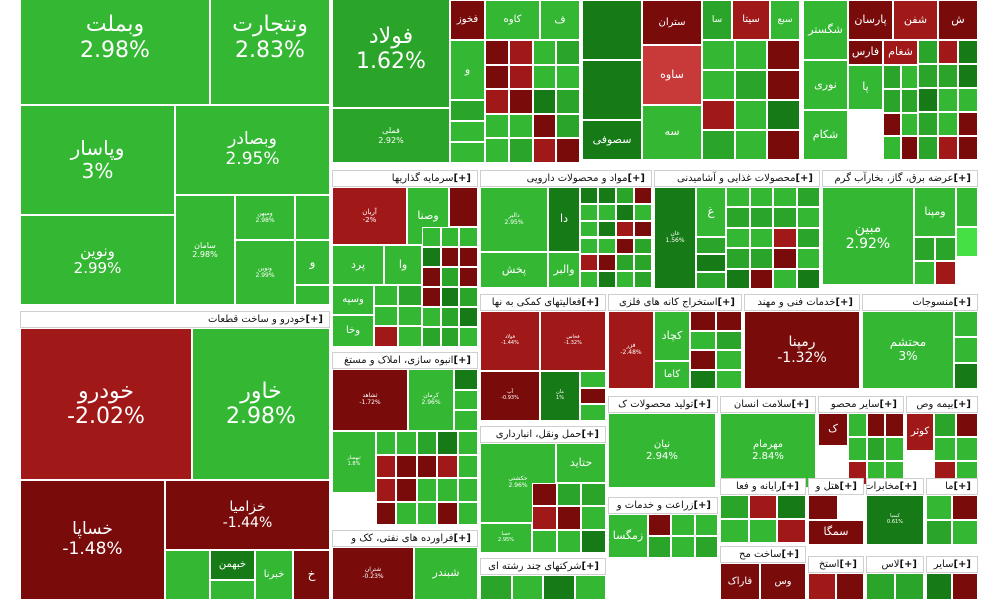  I want to click on sector-header: [+]رایانه و فعا, so click(763, 486).